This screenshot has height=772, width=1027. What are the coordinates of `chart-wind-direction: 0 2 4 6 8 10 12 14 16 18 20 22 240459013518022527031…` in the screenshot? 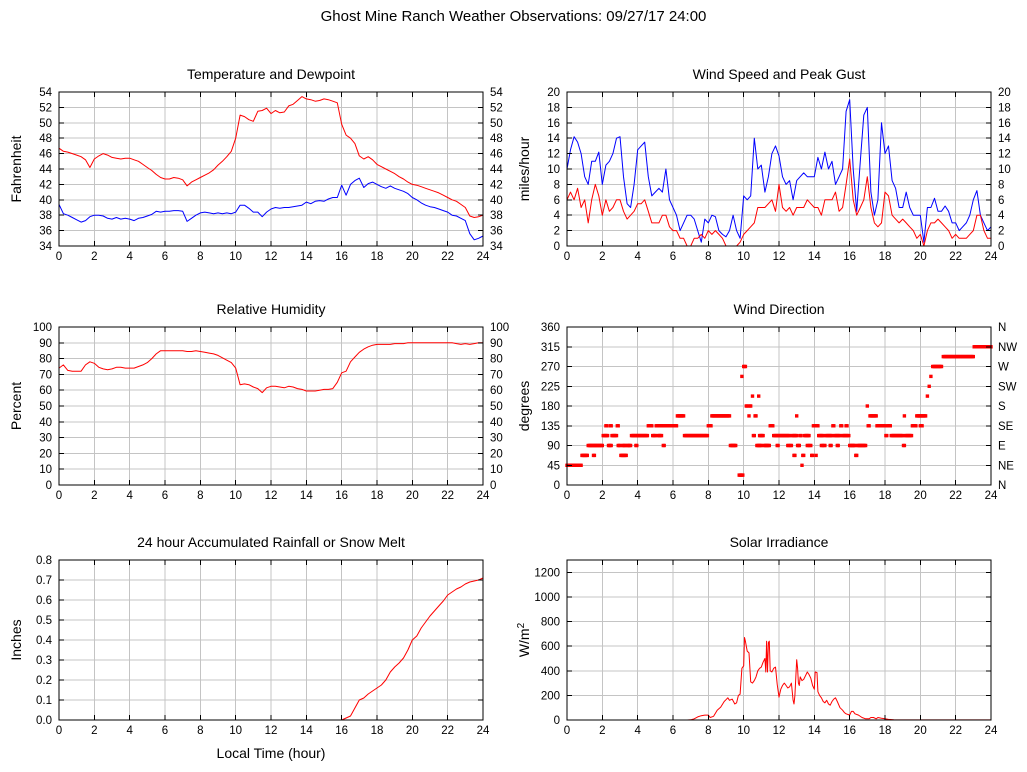 It's located at (766, 401).